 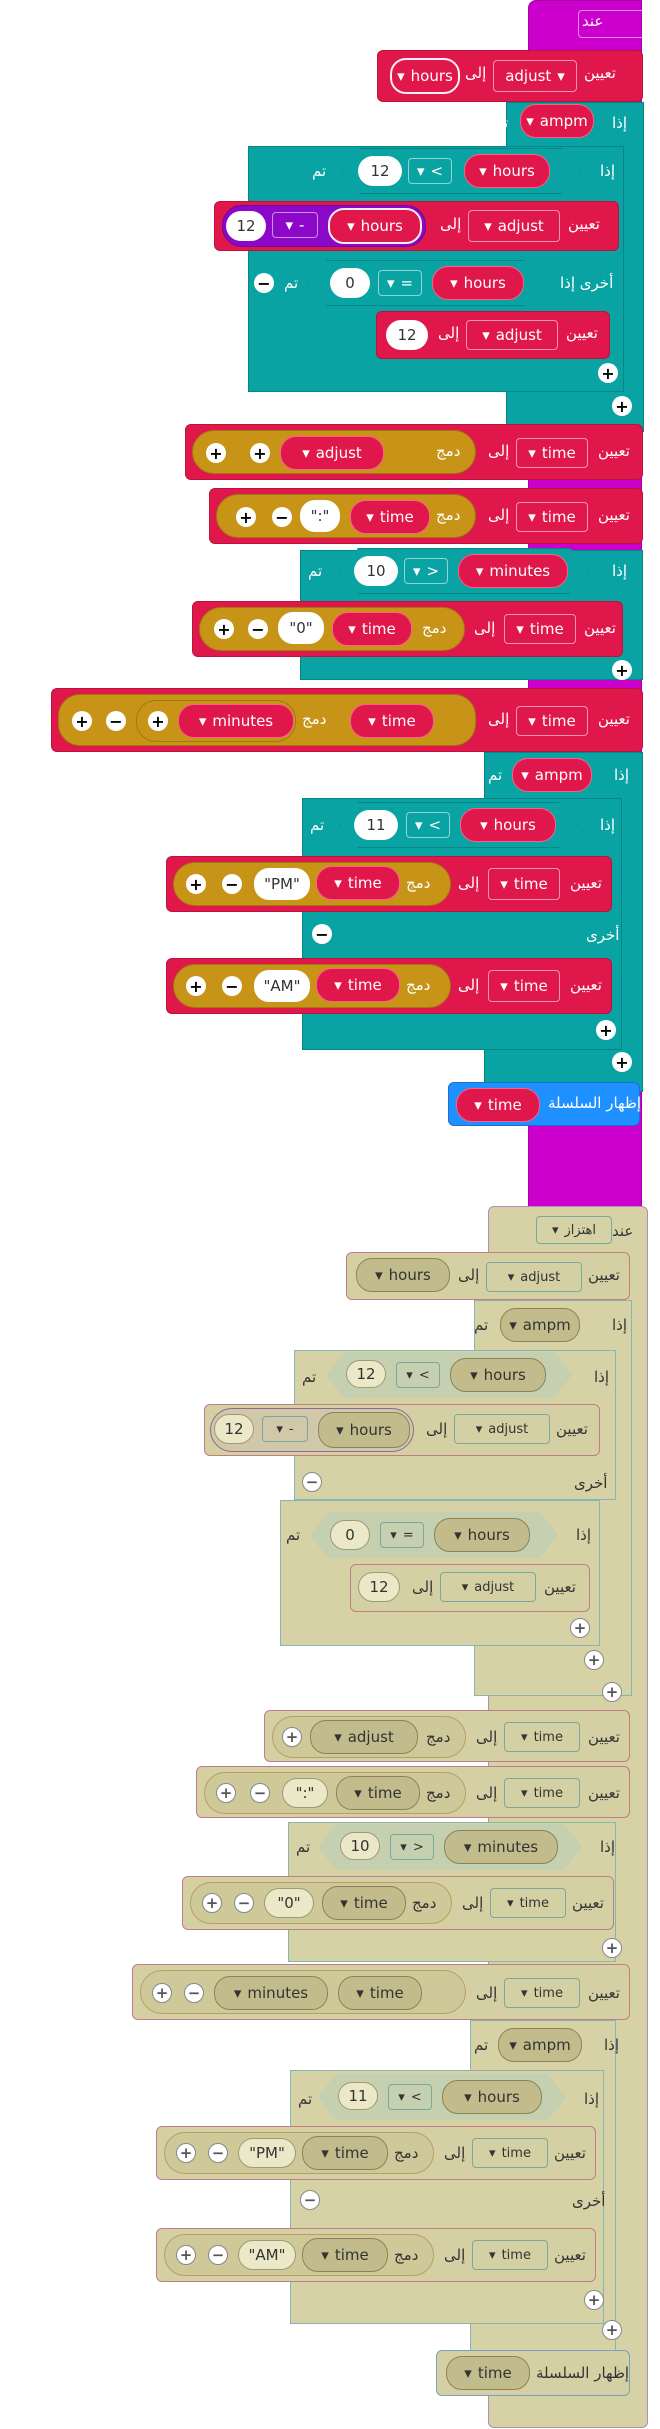 I want to click on adjust-var-dropdown: adjust ▾, so click(x=535, y=76).